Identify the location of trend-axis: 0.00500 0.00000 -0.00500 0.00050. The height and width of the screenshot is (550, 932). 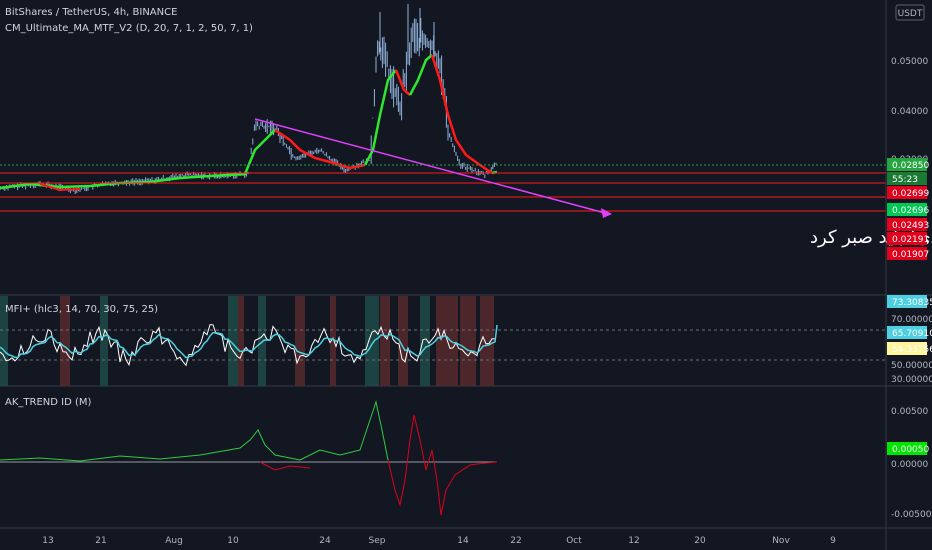
(909, 463).